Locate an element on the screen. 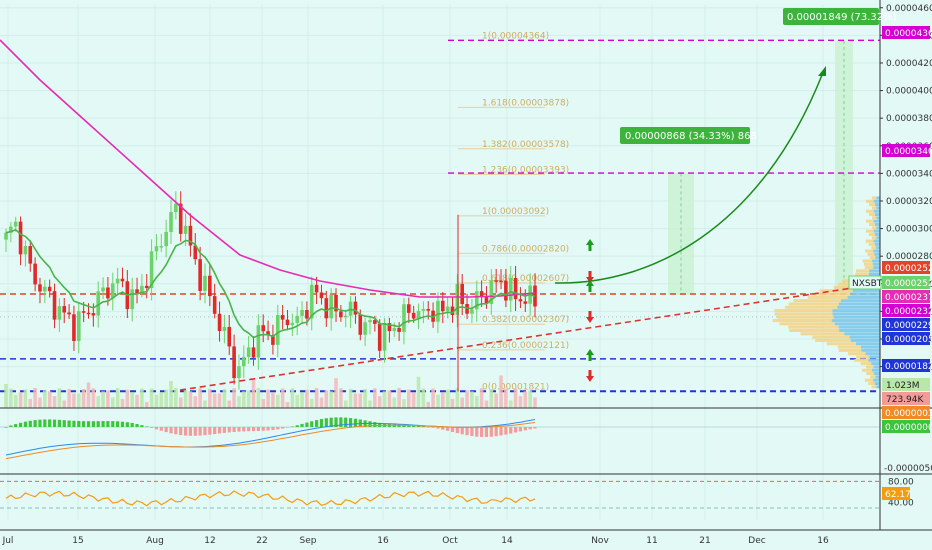 This screenshot has width=932, height=550. fib-label: 1.236(0.00003393) is located at coordinates (525, 170).